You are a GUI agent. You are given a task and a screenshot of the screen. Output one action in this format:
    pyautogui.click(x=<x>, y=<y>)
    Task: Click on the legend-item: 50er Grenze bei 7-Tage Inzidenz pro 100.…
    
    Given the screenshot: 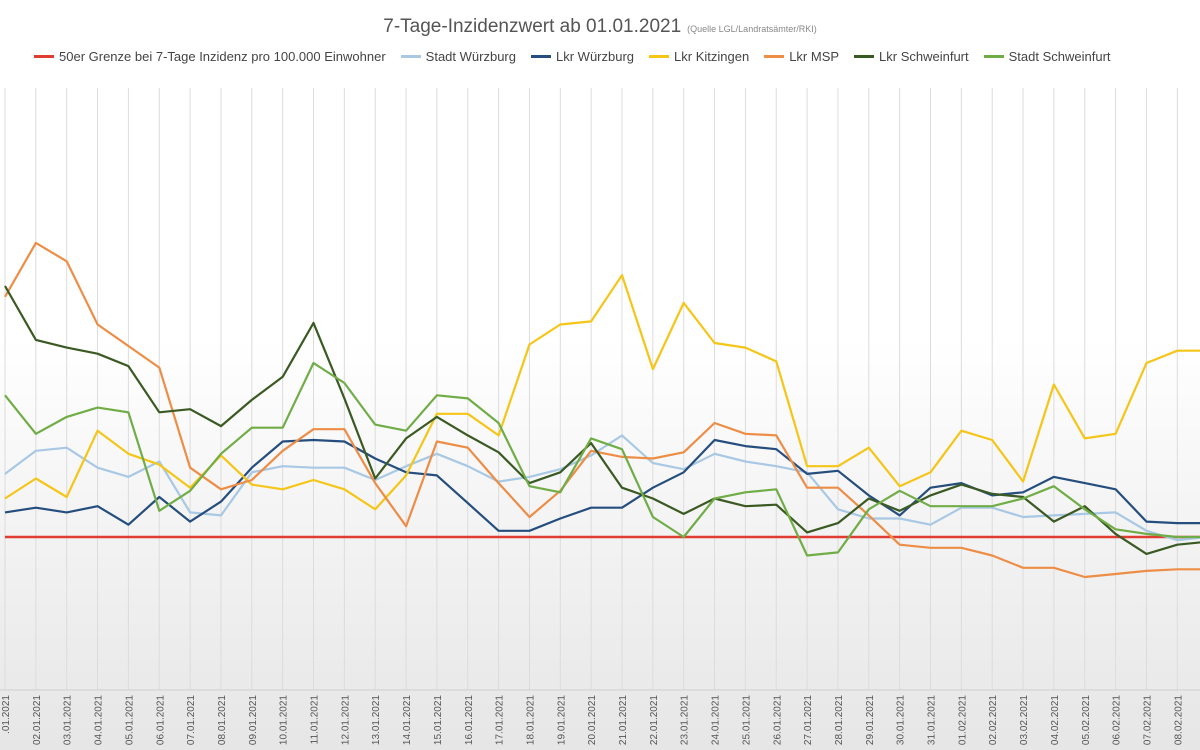 What is the action you would take?
    pyautogui.click(x=210, y=56)
    